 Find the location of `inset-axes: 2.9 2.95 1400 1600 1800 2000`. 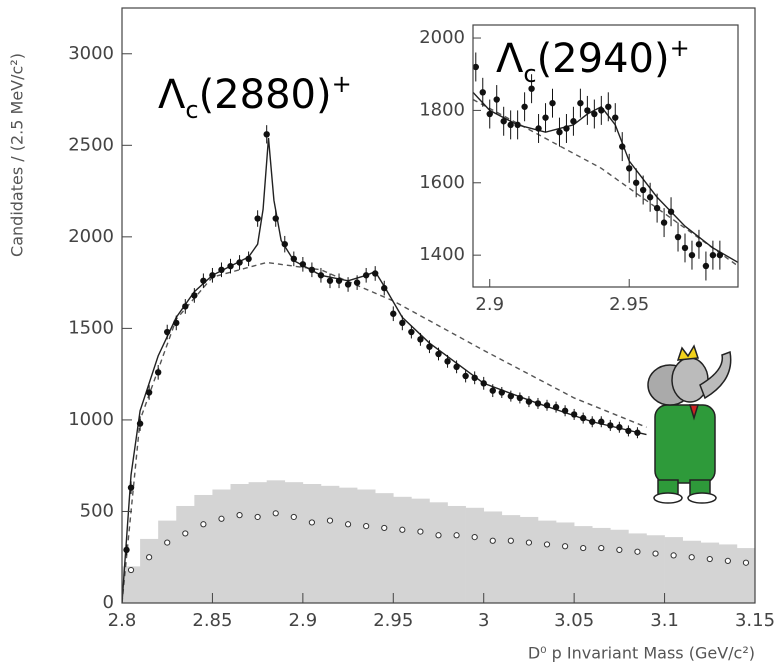

inset-axes: 2.9 2.95 1400 1600 1800 2000 is located at coordinates (534, 171).